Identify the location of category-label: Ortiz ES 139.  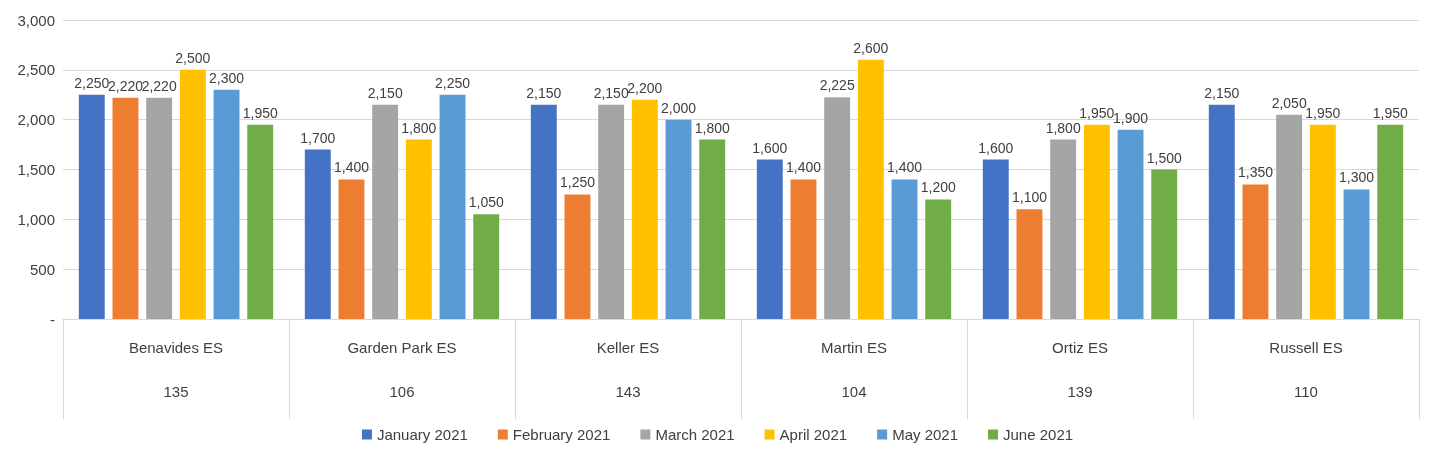
(1080, 369).